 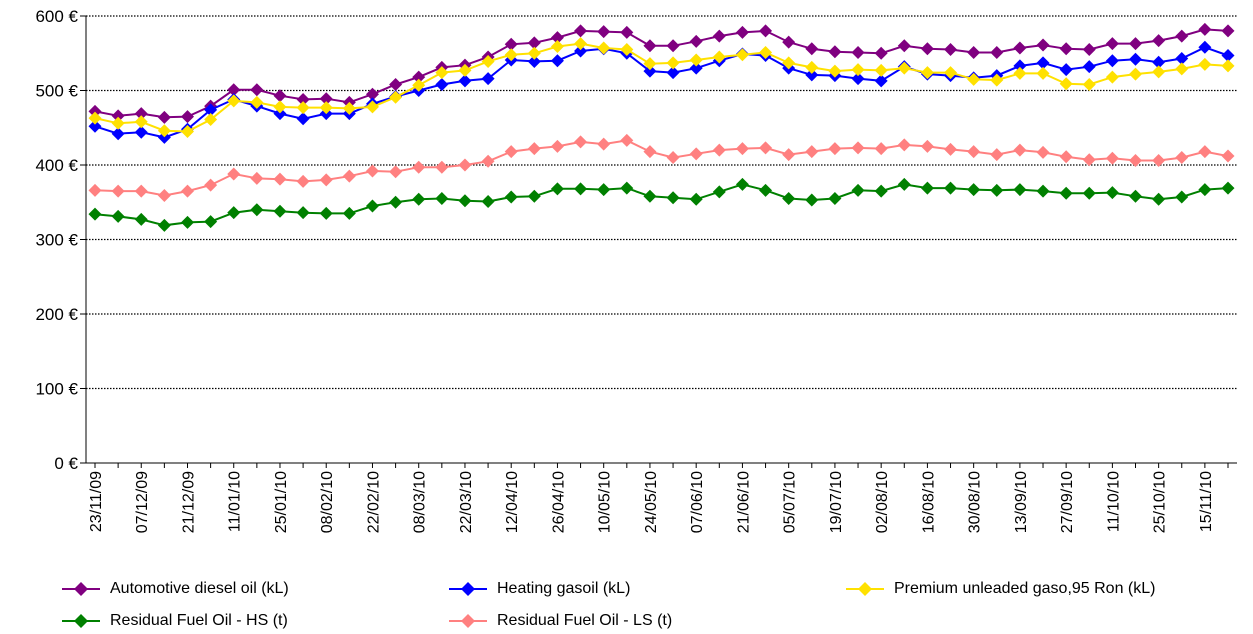 I want to click on x-tick-label: 24/05/10, so click(x=651, y=502).